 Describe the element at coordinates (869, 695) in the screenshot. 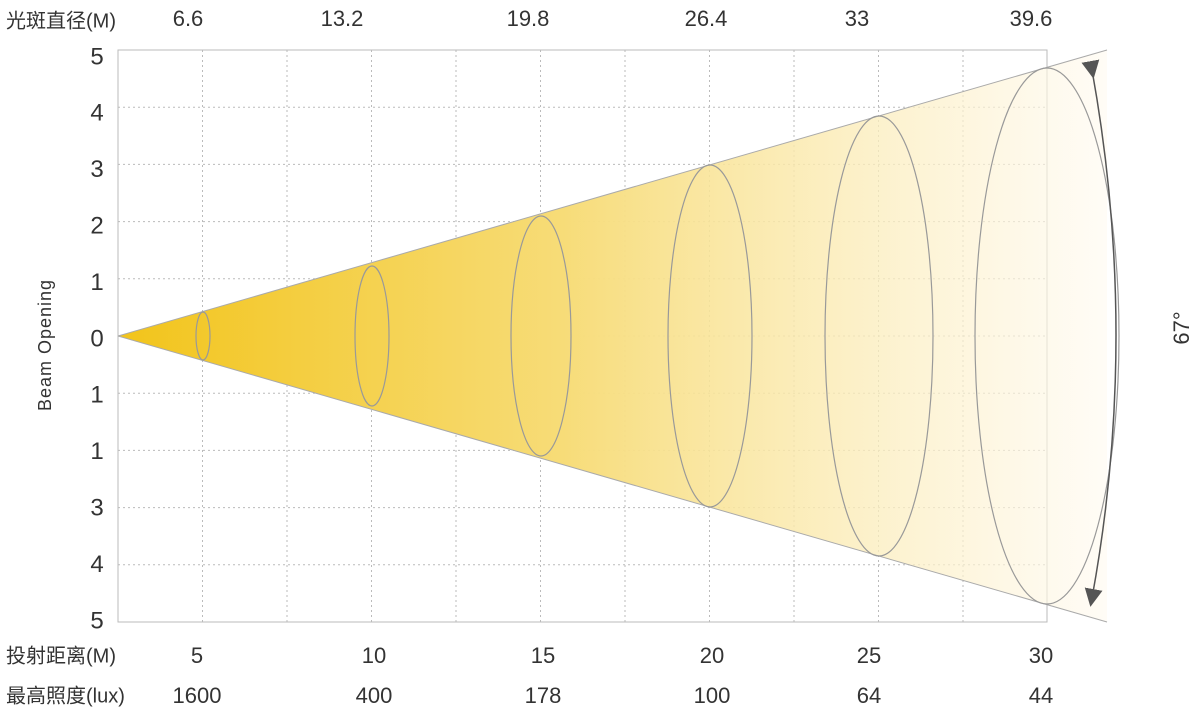

I see `lux: 64` at that location.